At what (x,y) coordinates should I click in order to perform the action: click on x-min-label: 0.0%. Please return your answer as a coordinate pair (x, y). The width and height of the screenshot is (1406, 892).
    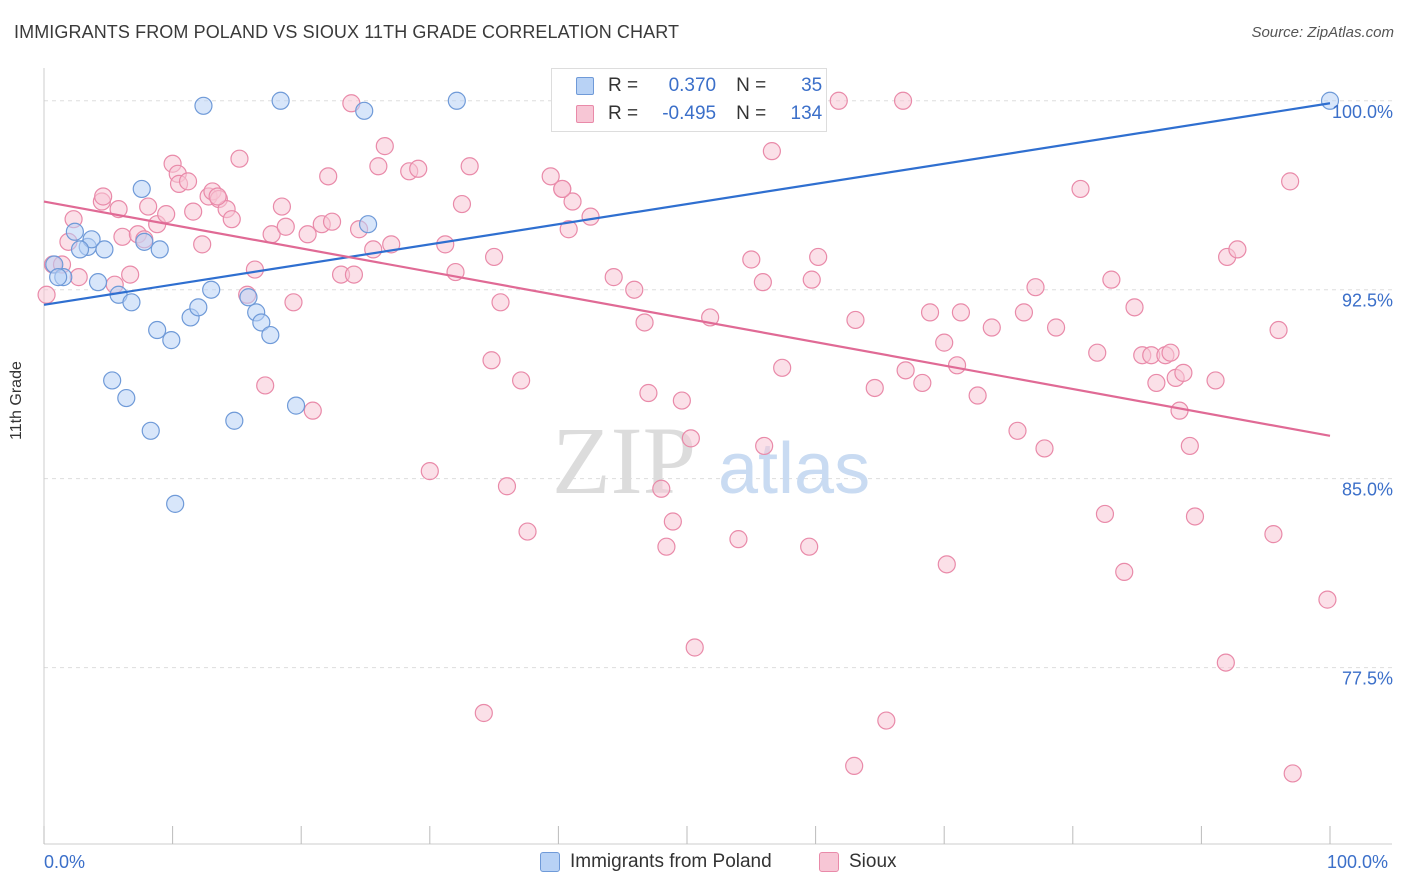
    Looking at the image, I should click on (65, 862).